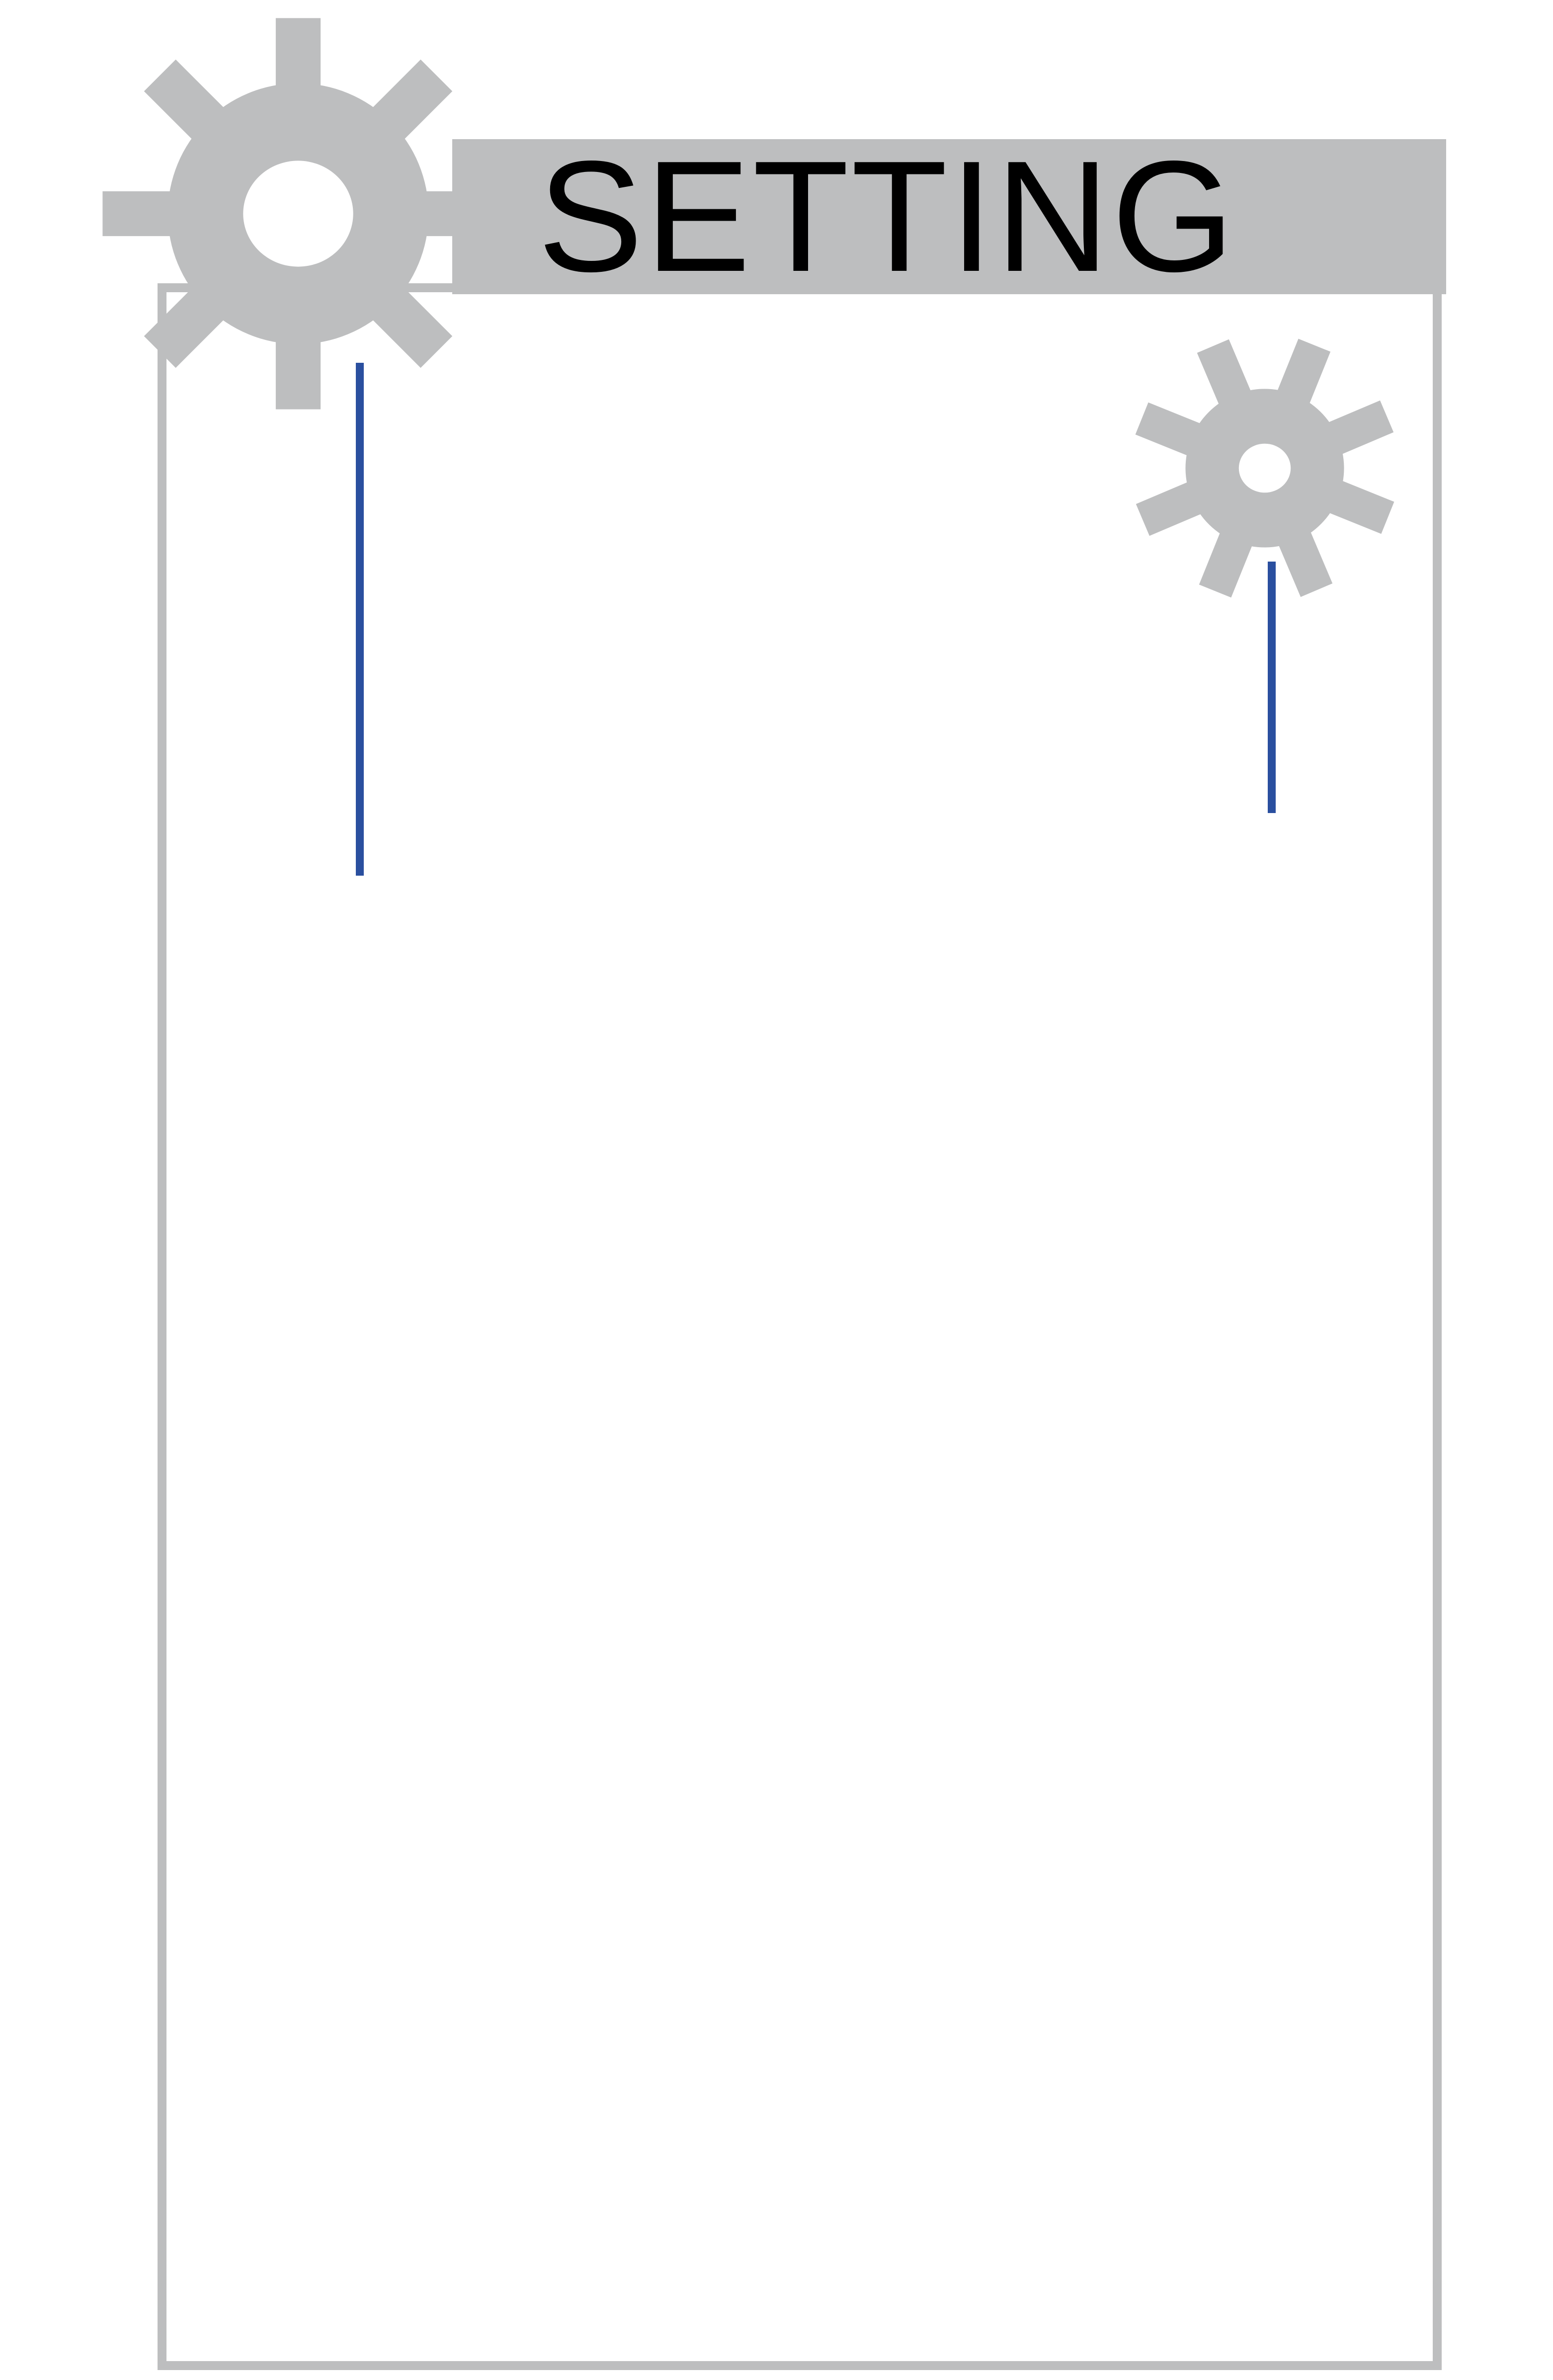 Image resolution: width=1553 pixels, height=2380 pixels. Describe the element at coordinates (888, 216) in the screenshot. I see `page-title: SETTING` at that location.